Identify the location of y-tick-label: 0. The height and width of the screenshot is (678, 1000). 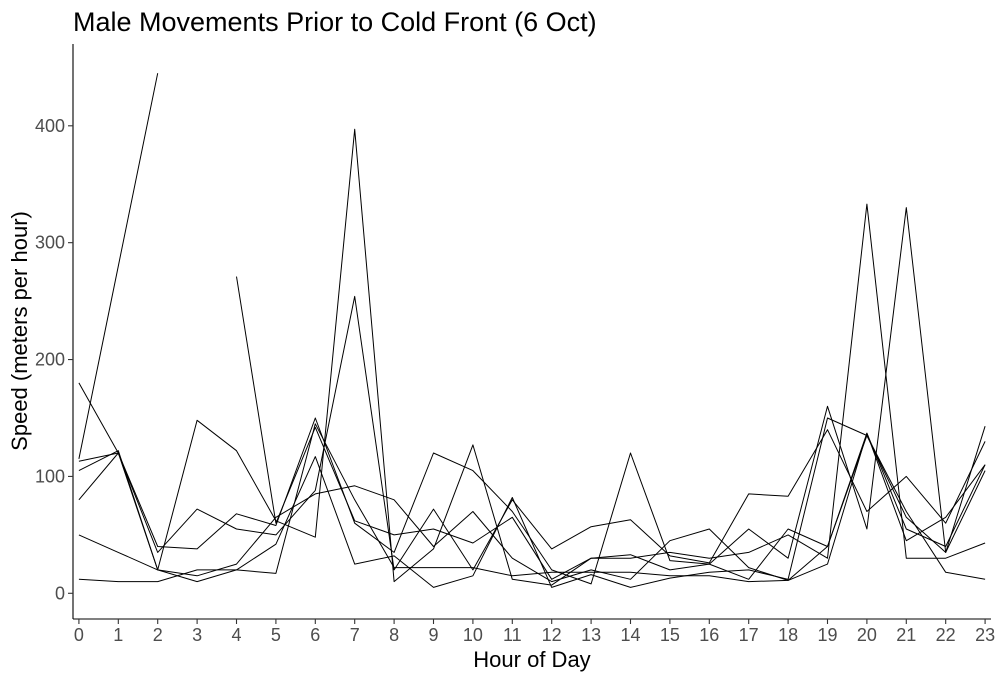
(60, 593).